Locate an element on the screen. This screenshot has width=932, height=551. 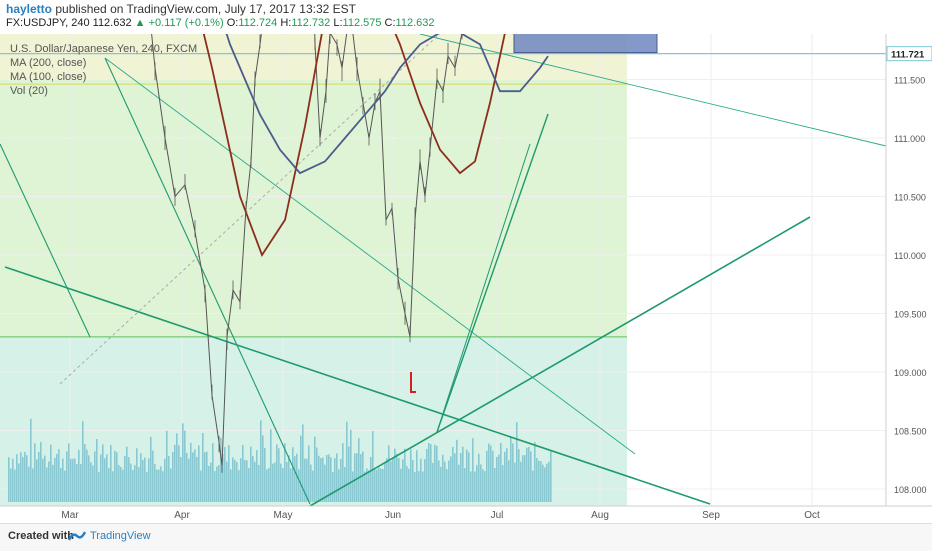
price-change: +0.117 (+0.1%) is located at coordinates (186, 23).